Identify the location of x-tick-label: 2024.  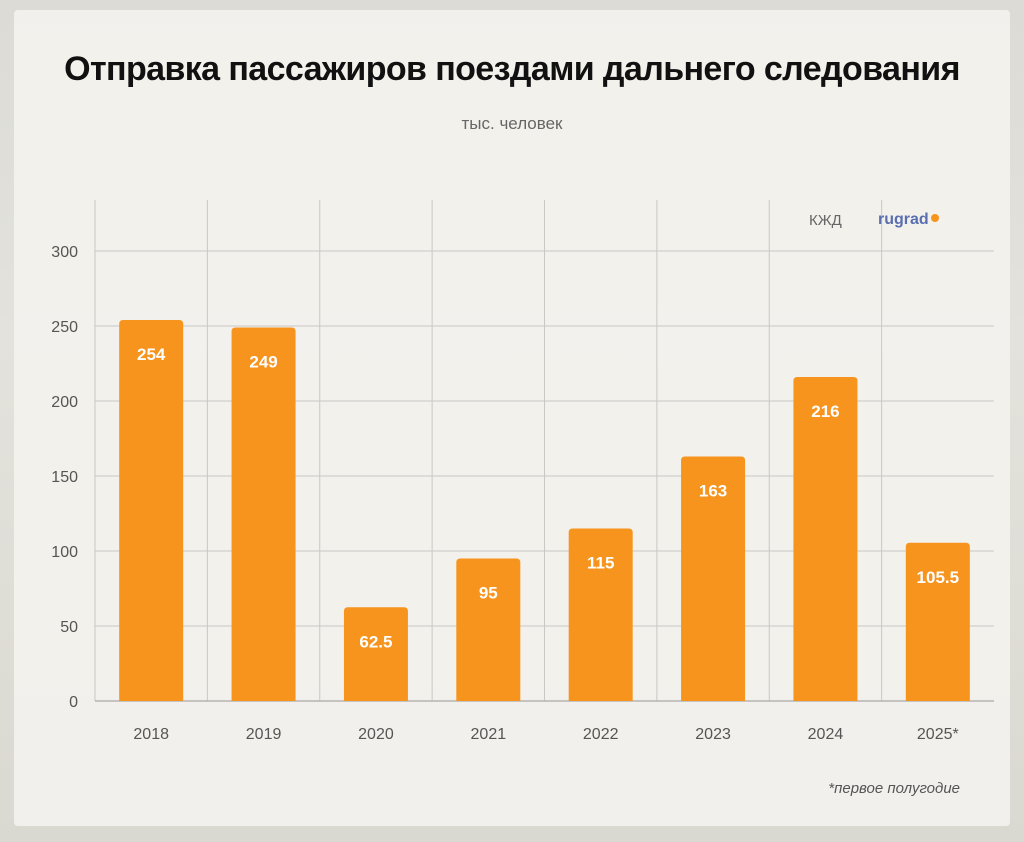
(826, 734).